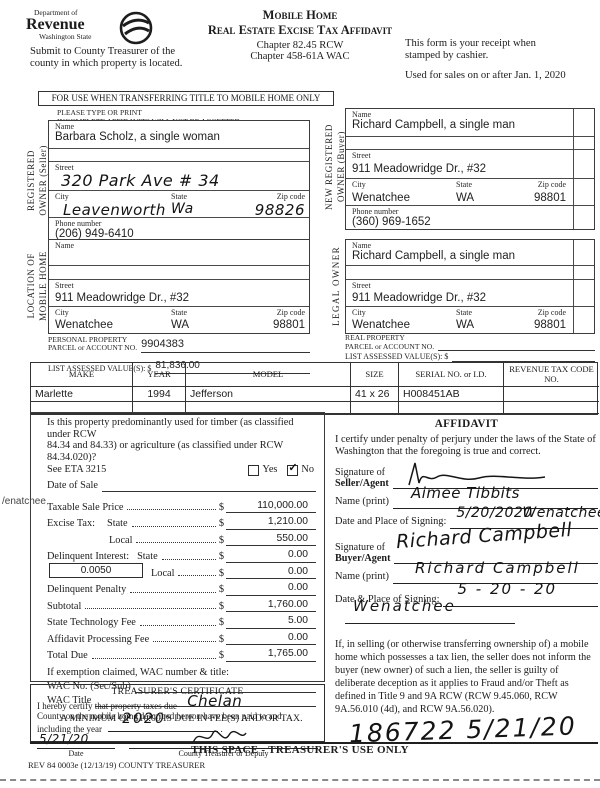 This screenshot has width=600, height=788. Describe the element at coordinates (76, 753) in the screenshot. I see `date-caption: Date` at that location.